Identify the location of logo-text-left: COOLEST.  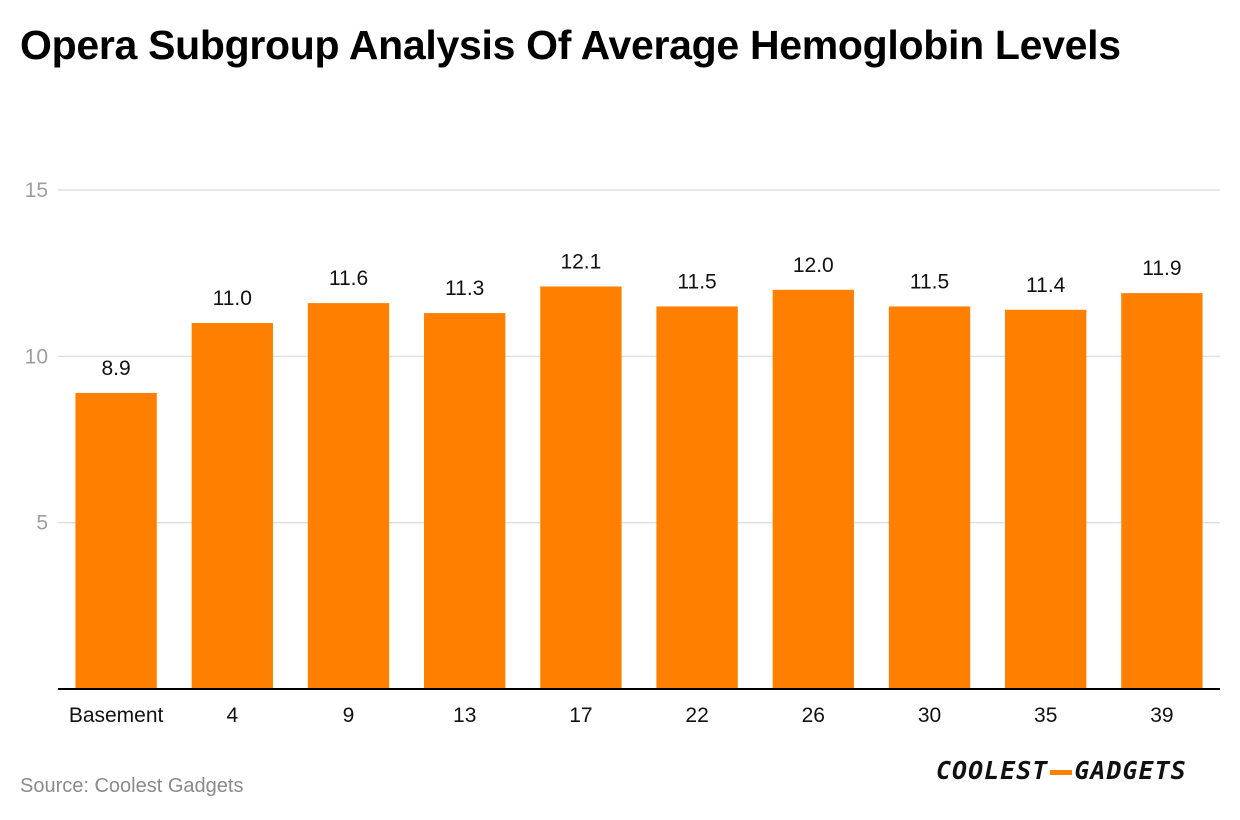
(992, 770).